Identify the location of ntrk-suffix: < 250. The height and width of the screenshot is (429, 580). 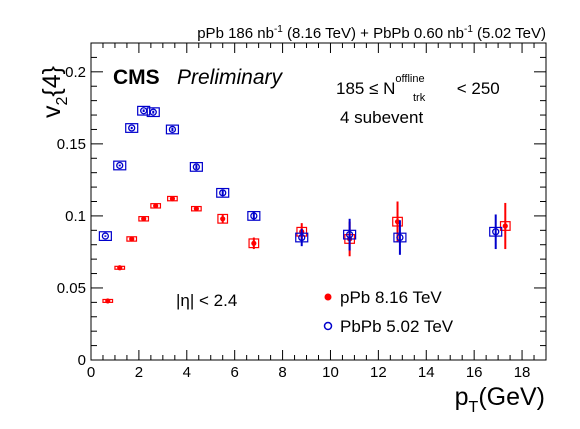
(476, 88).